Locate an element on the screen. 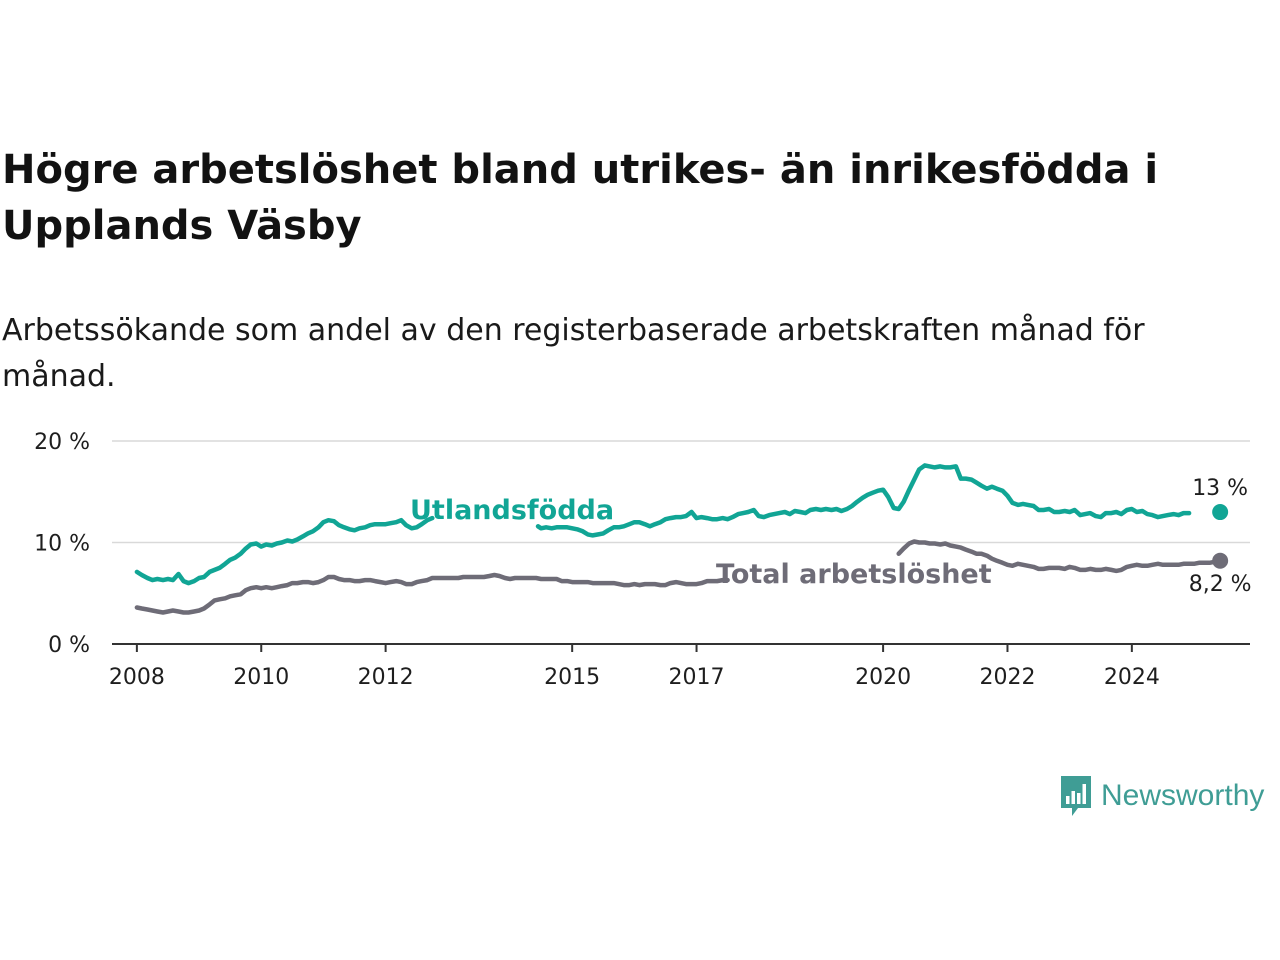 The height and width of the screenshot is (960, 1280). x-tick-label: 2015 is located at coordinates (572, 677).